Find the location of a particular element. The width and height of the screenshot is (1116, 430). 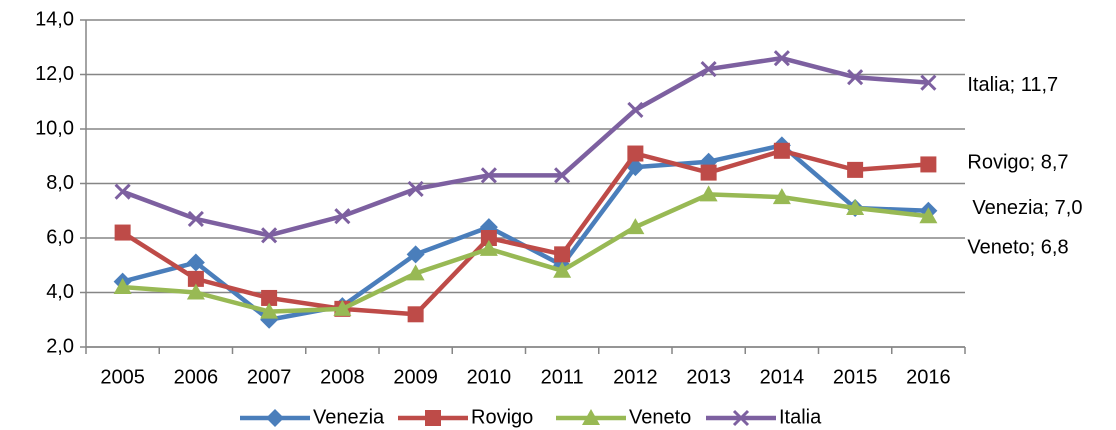

y-tick-label: 6,0 is located at coordinates (60, 237).